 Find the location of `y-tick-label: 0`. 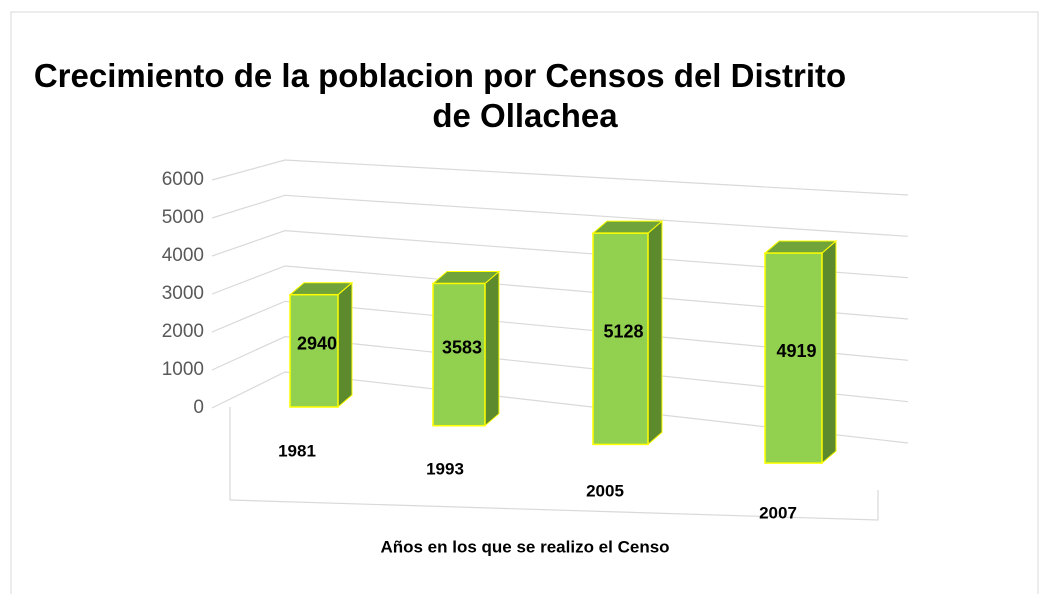

y-tick-label: 0 is located at coordinates (198, 407).